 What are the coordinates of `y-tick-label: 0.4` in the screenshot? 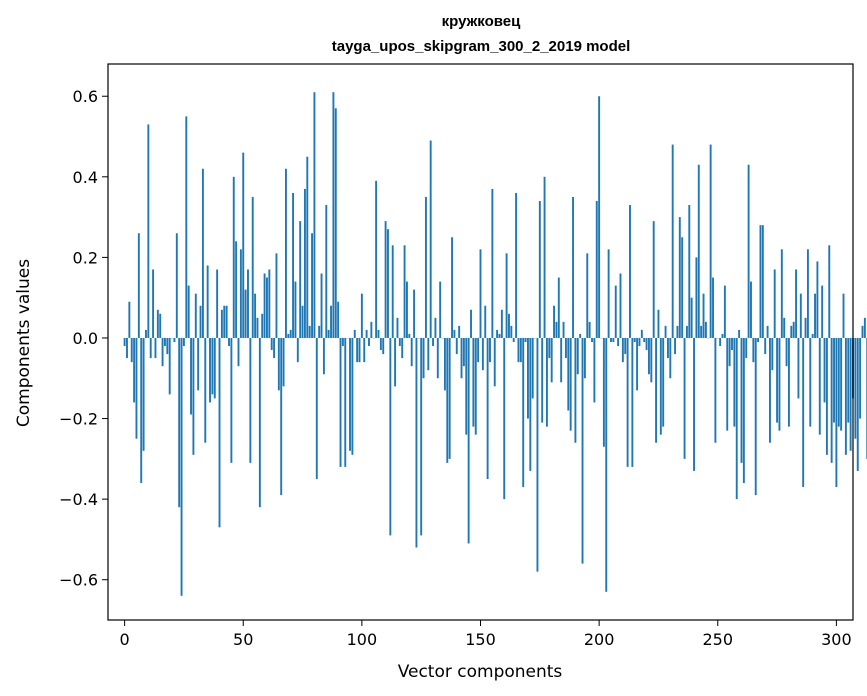 It's located at (85, 177).